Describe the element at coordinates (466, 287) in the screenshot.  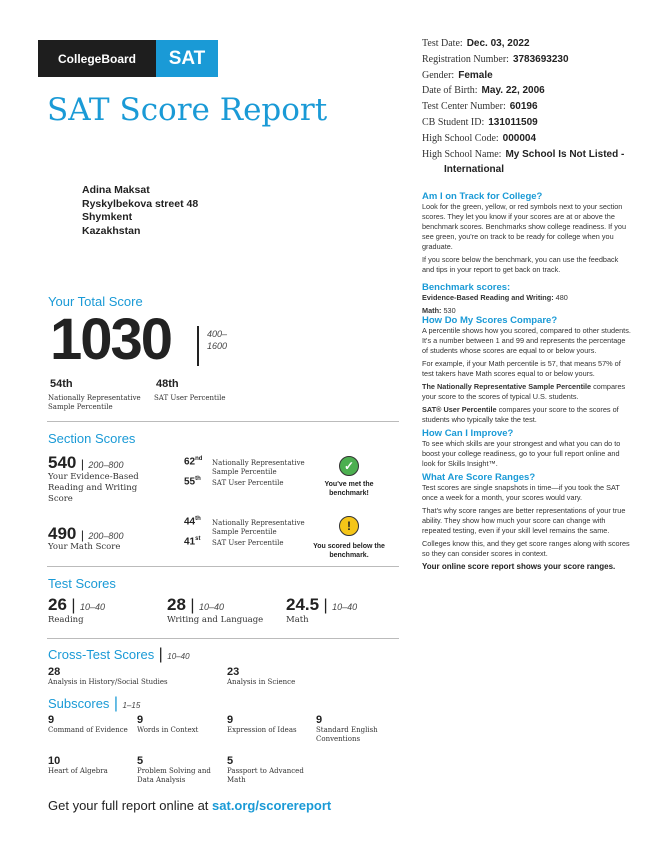
I see `benchmark-heading: Benchmark scores:` at that location.